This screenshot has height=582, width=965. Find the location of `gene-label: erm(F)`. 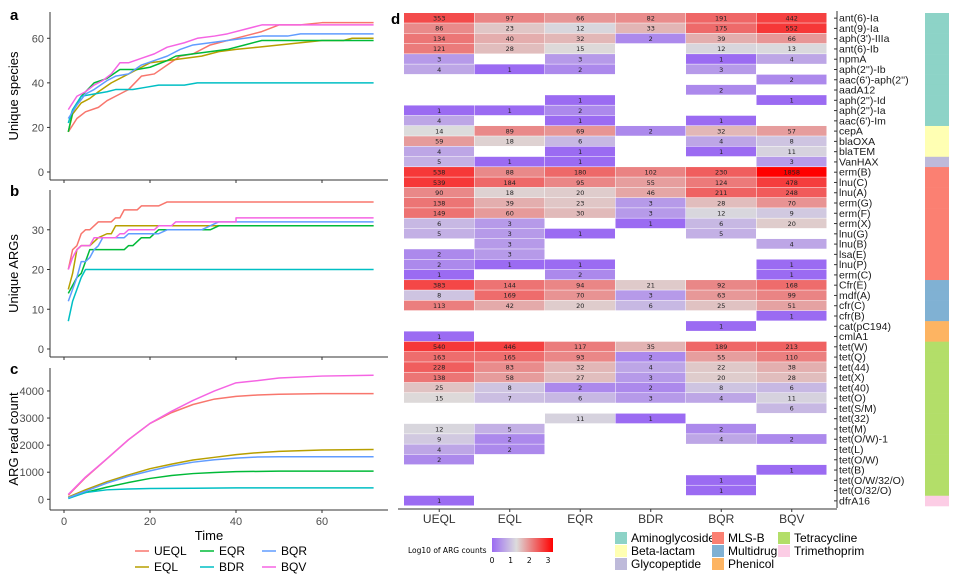

gene-label: erm(F) is located at coordinates (855, 214).